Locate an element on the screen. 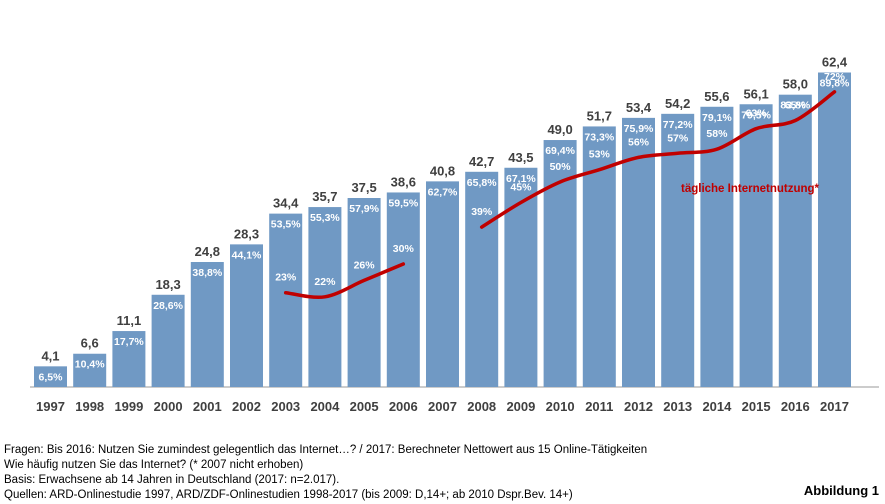 The width and height of the screenshot is (885, 504). line-point-label-2006: 30% is located at coordinates (404, 249).